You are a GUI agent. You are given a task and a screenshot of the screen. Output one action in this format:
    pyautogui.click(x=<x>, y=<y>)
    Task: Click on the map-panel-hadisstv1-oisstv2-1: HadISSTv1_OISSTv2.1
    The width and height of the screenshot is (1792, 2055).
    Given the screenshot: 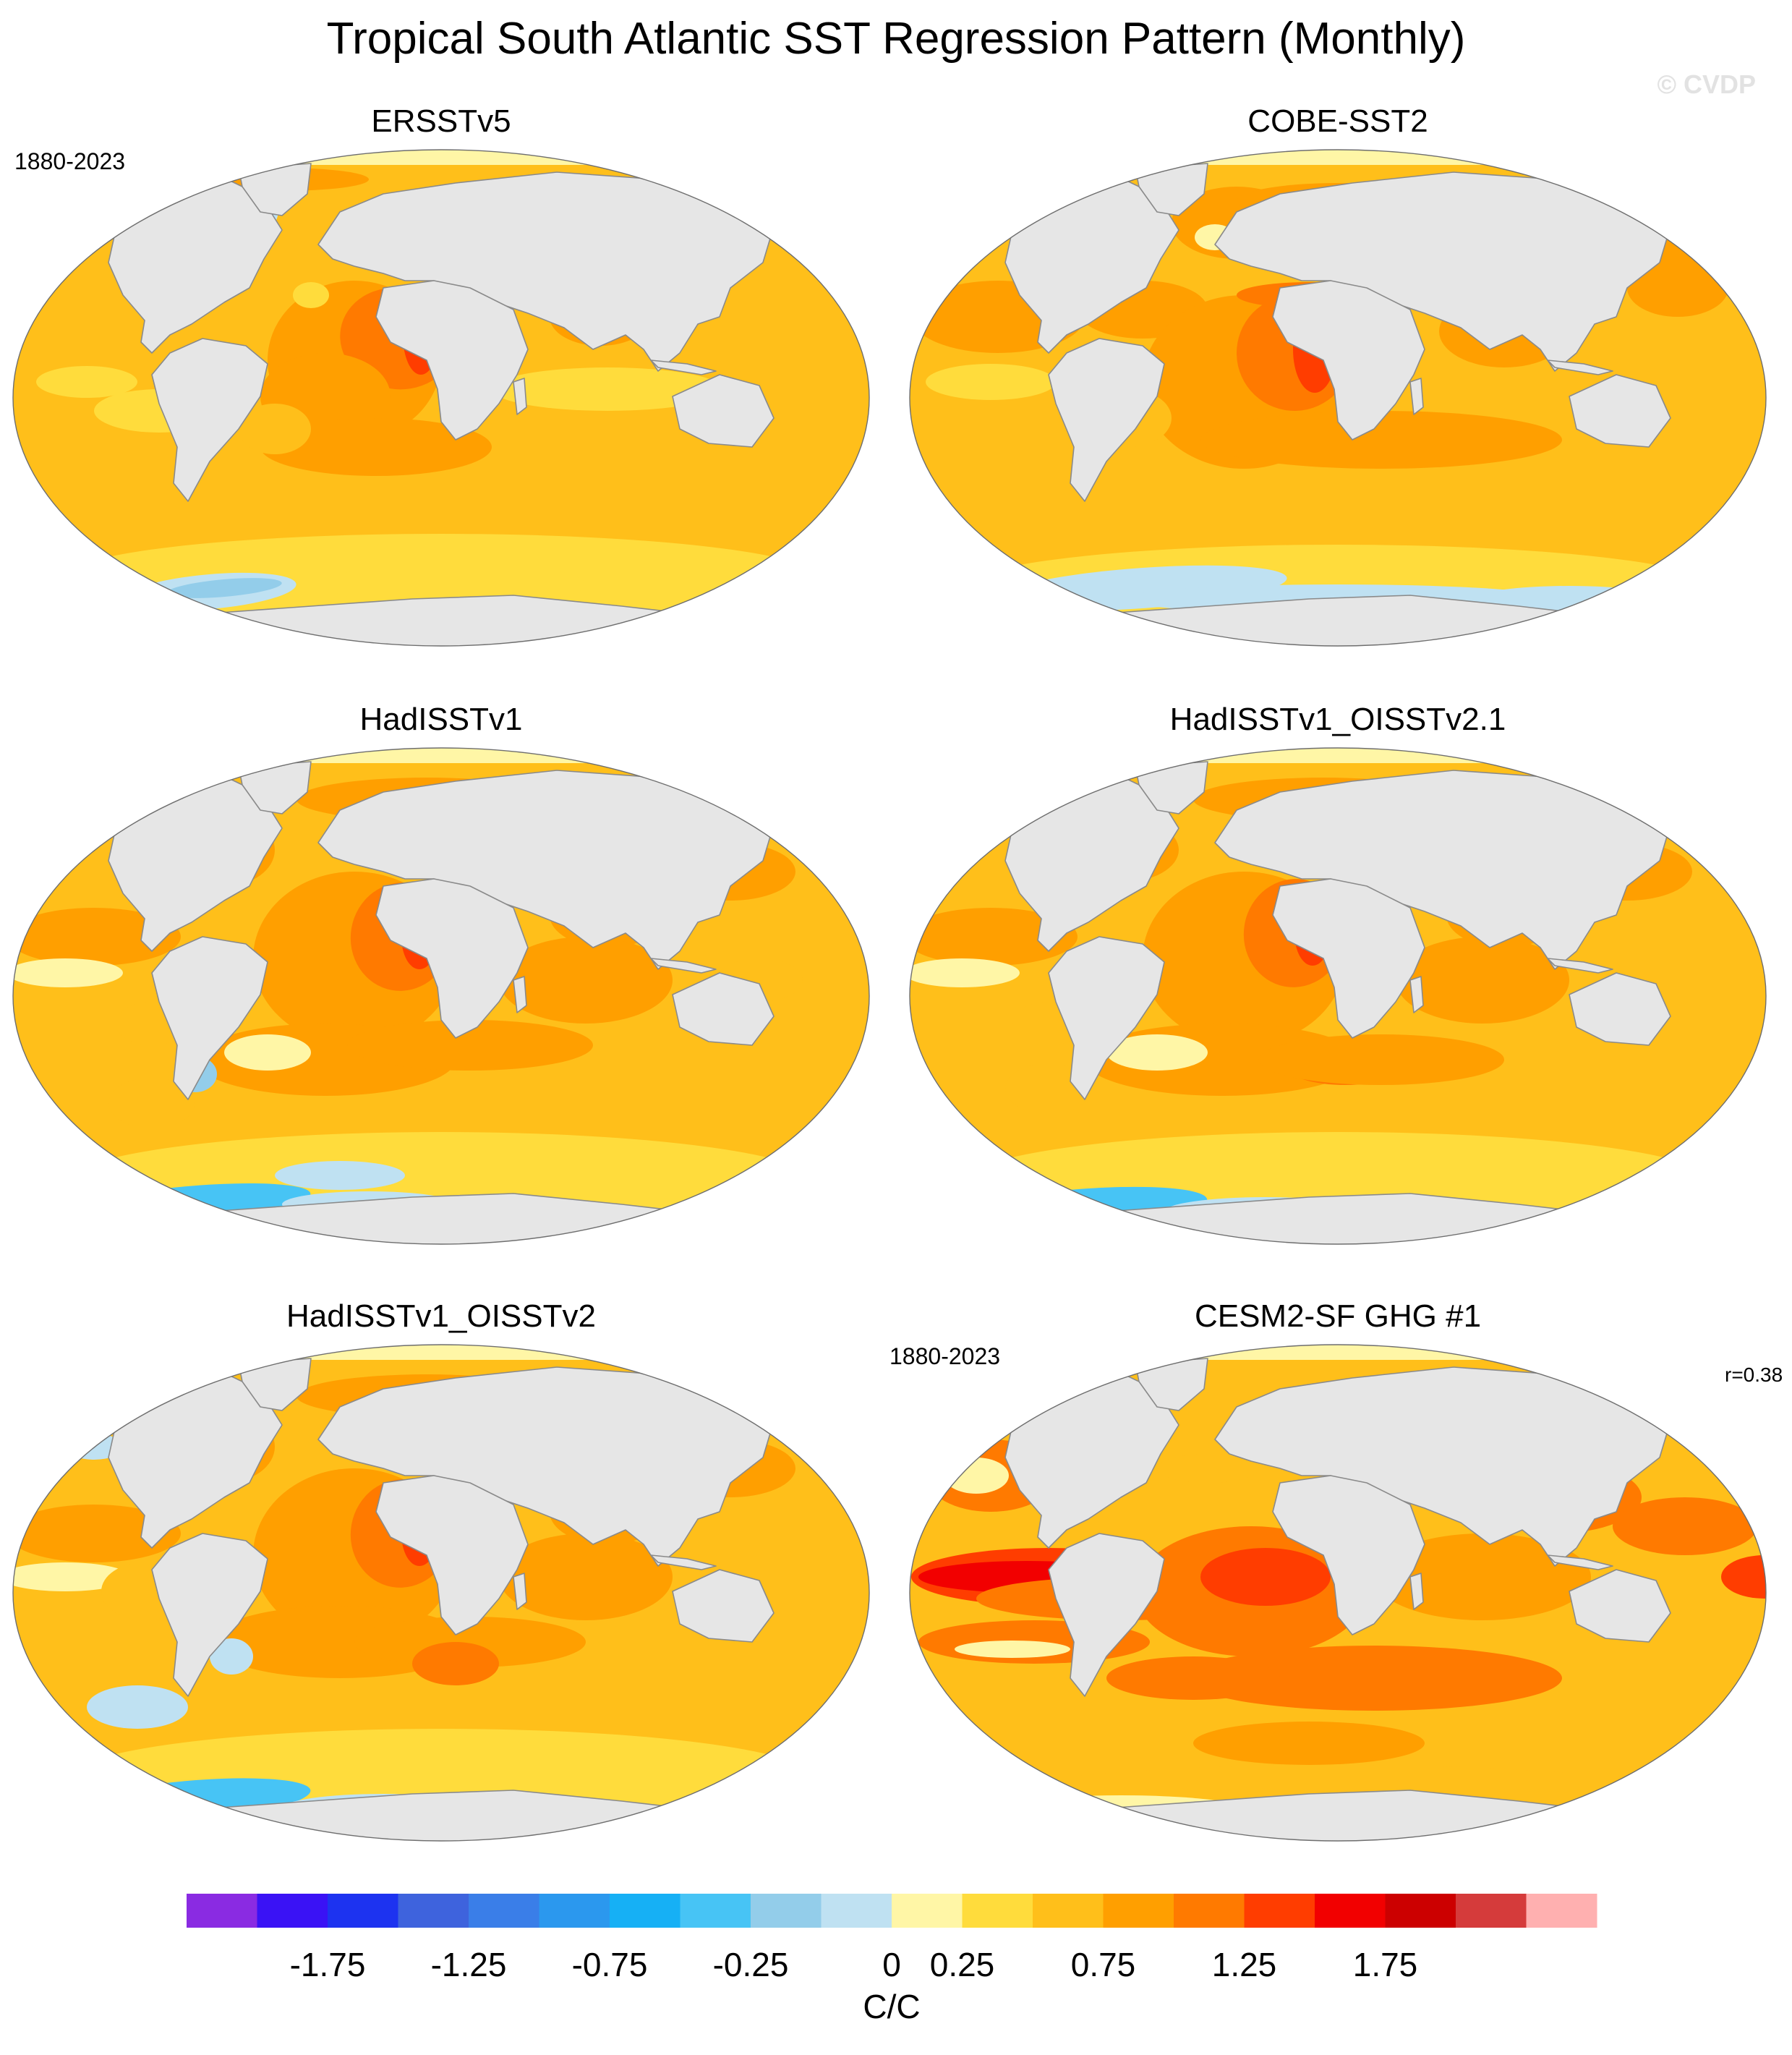 What is the action you would take?
    pyautogui.click(x=1338, y=977)
    